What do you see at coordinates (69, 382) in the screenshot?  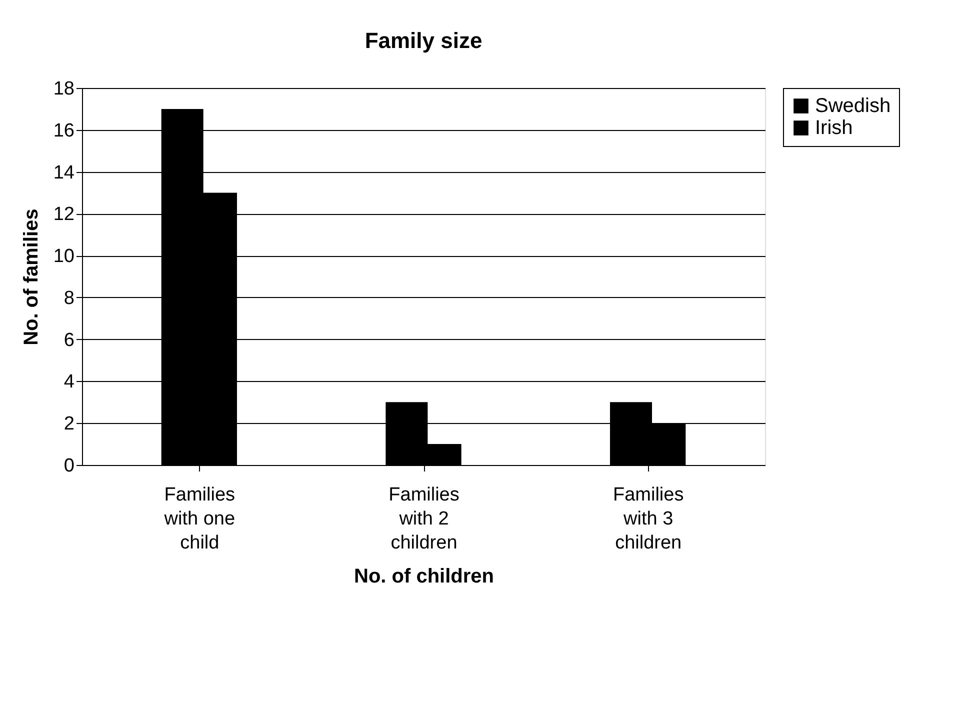 I see `y-tick-label: 4` at bounding box center [69, 382].